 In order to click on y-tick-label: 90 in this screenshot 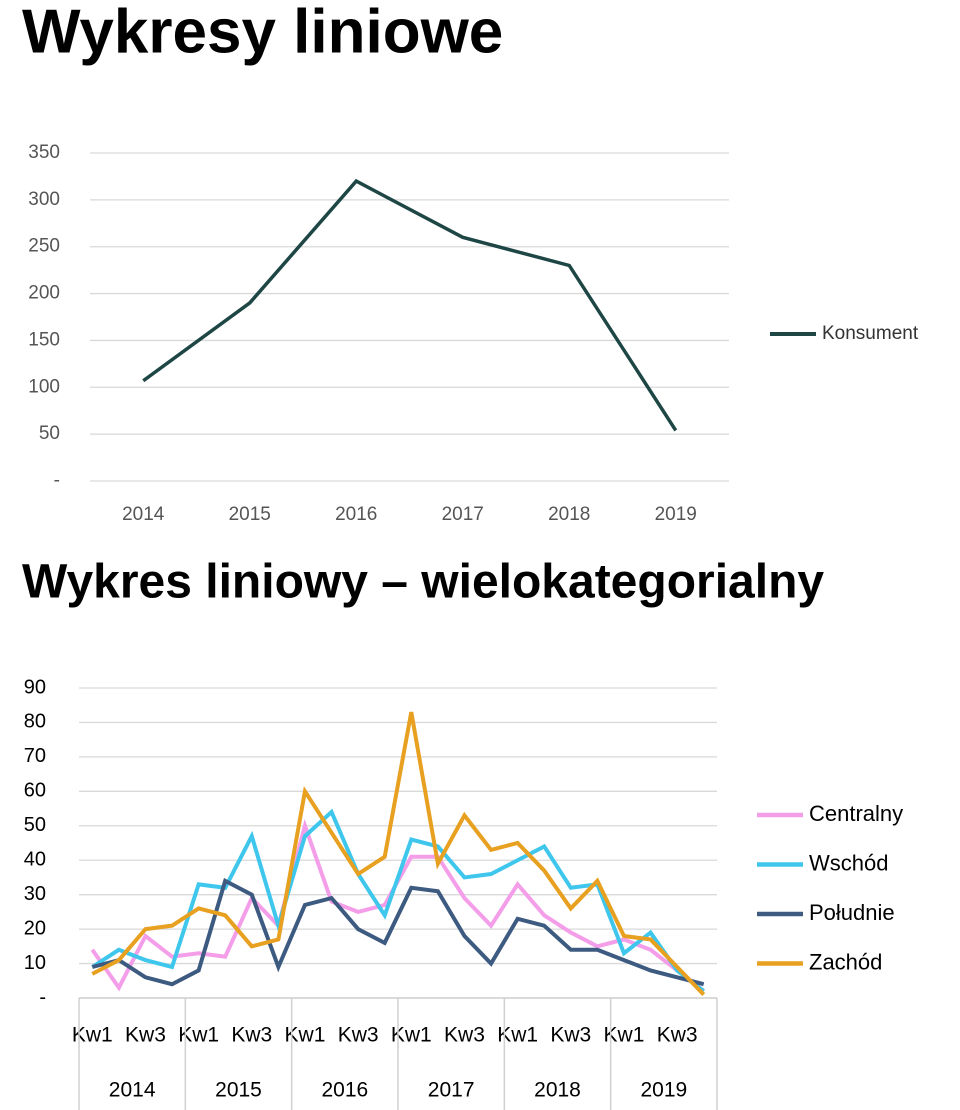, I will do `click(35, 687)`.